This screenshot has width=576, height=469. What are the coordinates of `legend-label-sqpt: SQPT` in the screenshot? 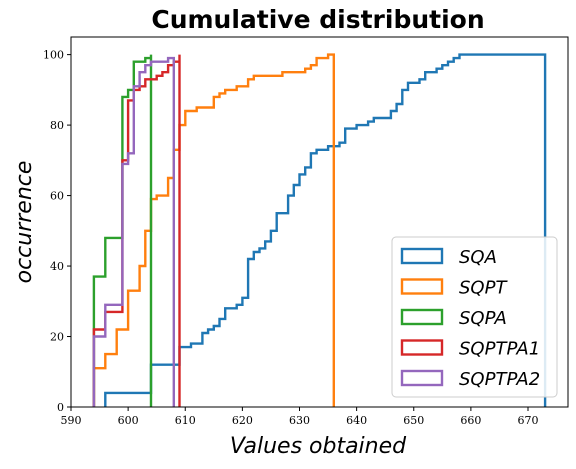 It's located at (483, 288).